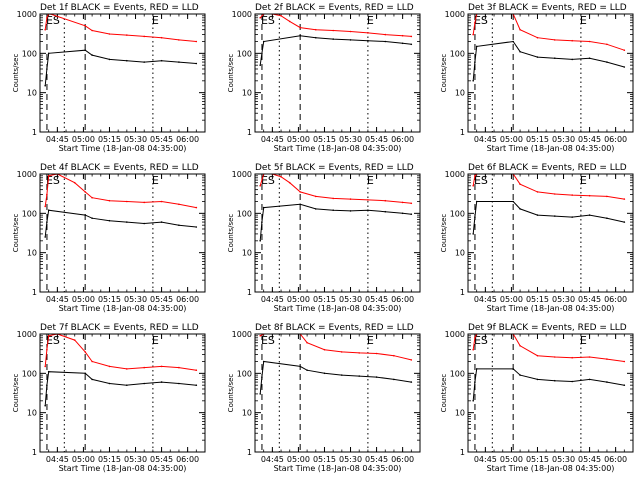 This screenshot has width=640, height=480. Describe the element at coordinates (34, 132) in the screenshot. I see `y-tick-label: 1` at that location.